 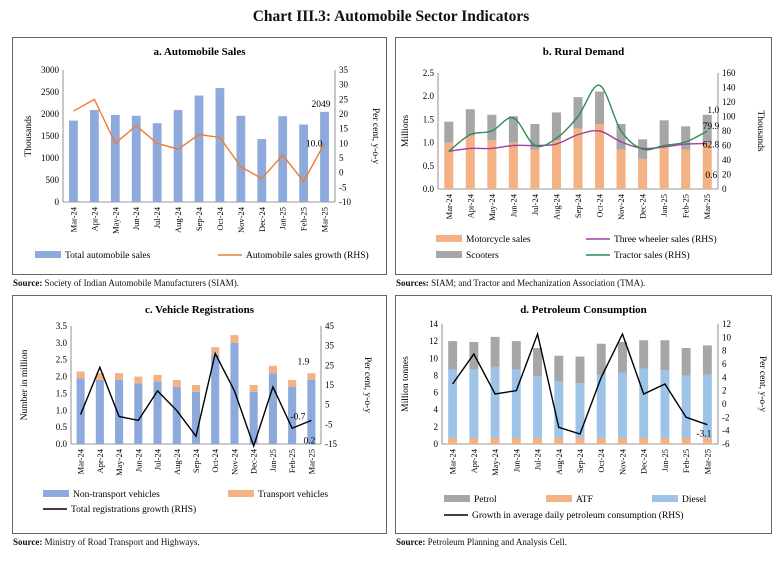 I want to click on data-label: -0.7, so click(x=297, y=417).